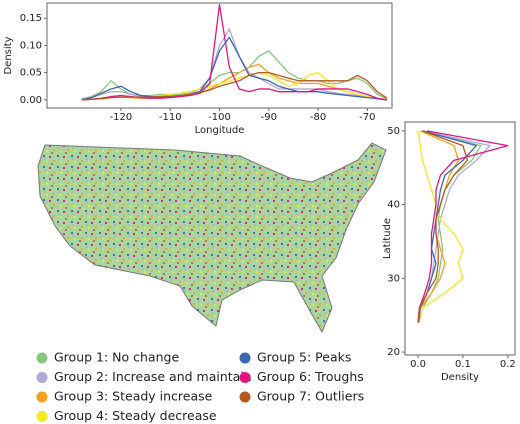 Image resolution: width=520 pixels, height=424 pixels. Describe the element at coordinates (418, 364) in the screenshot. I see `x-tick-label: 0.0` at that location.